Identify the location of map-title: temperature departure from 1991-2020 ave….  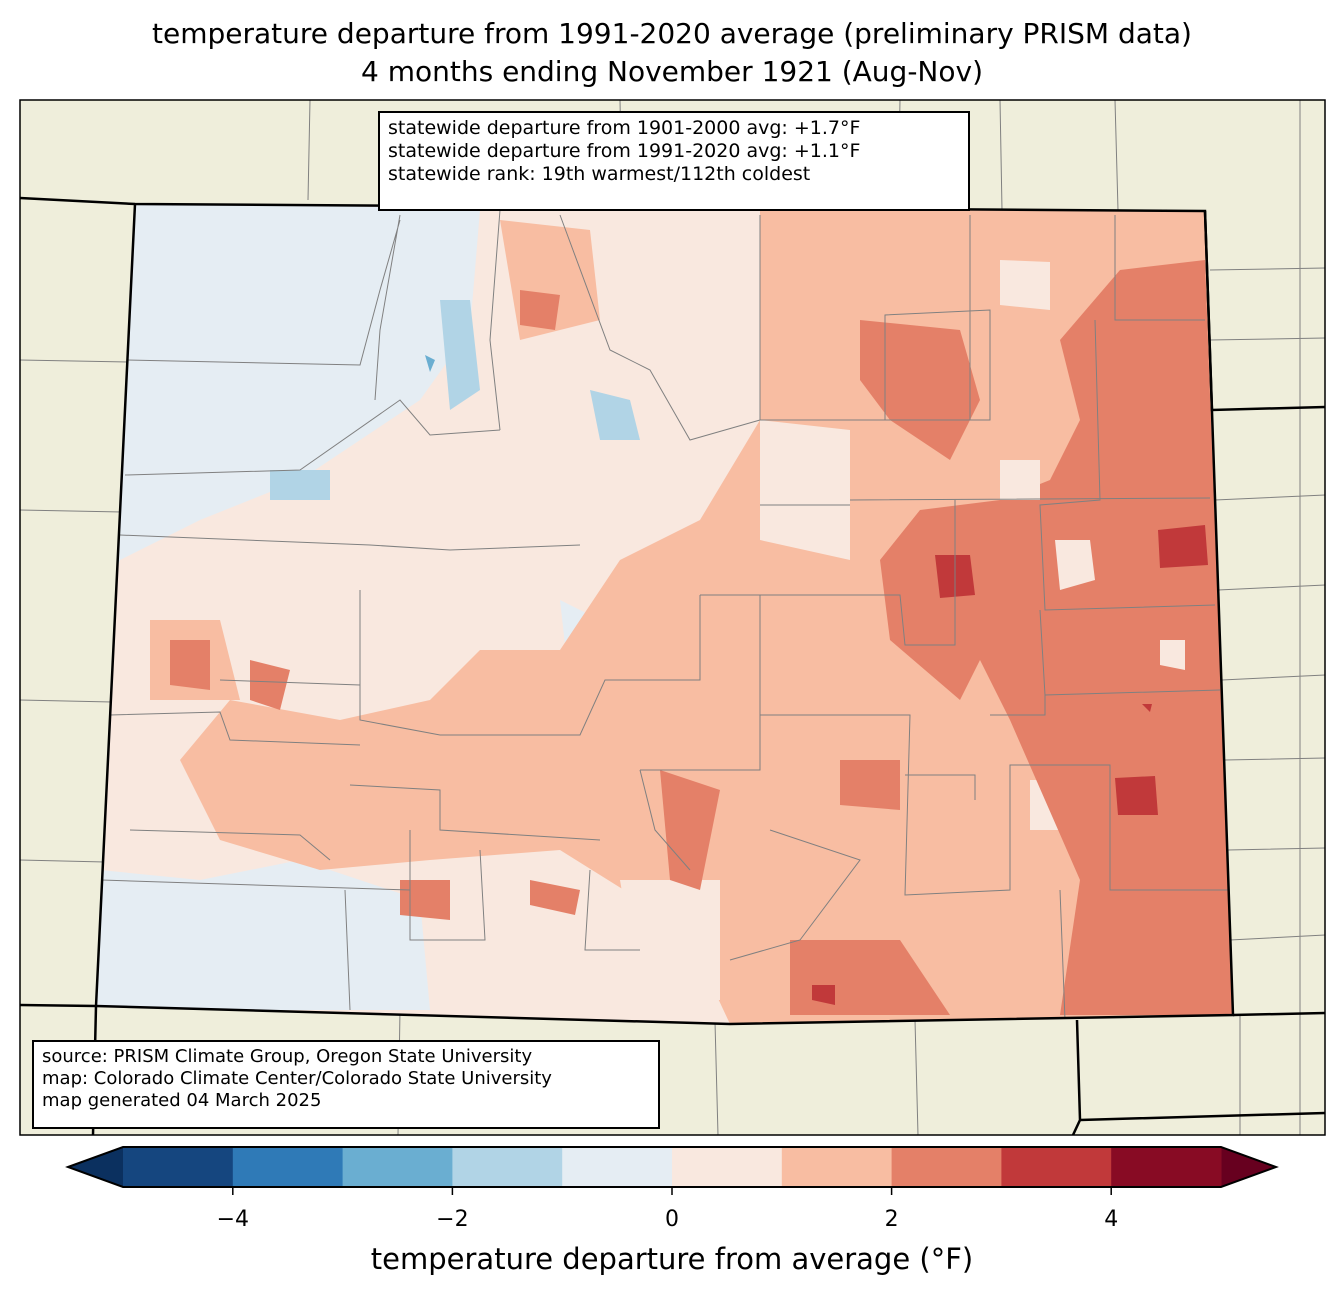
(672, 33).